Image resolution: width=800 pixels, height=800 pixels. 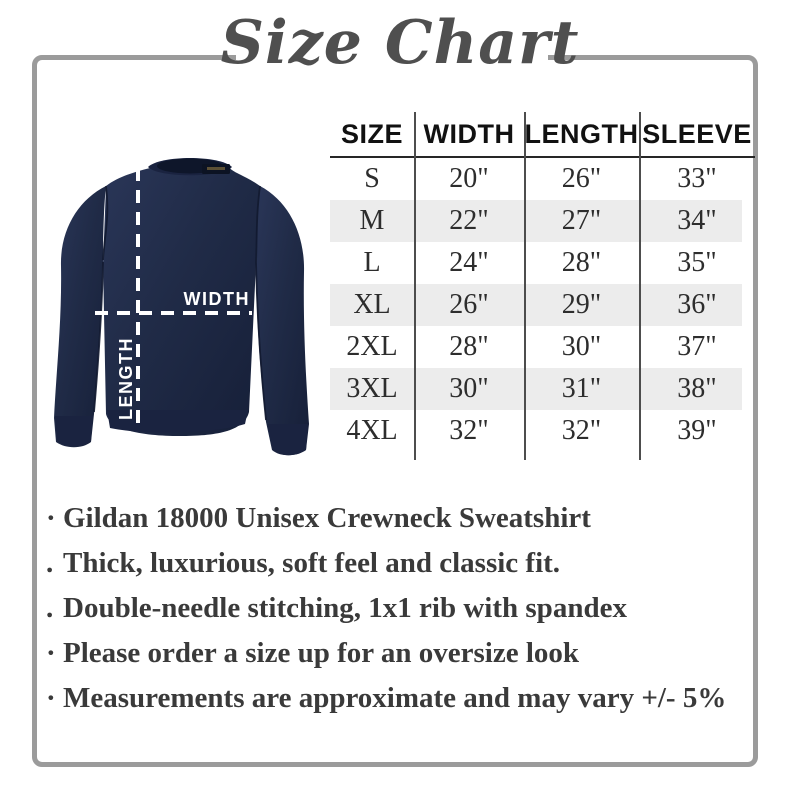 I want to click on cell-sleeve: 39", so click(x=697, y=430).